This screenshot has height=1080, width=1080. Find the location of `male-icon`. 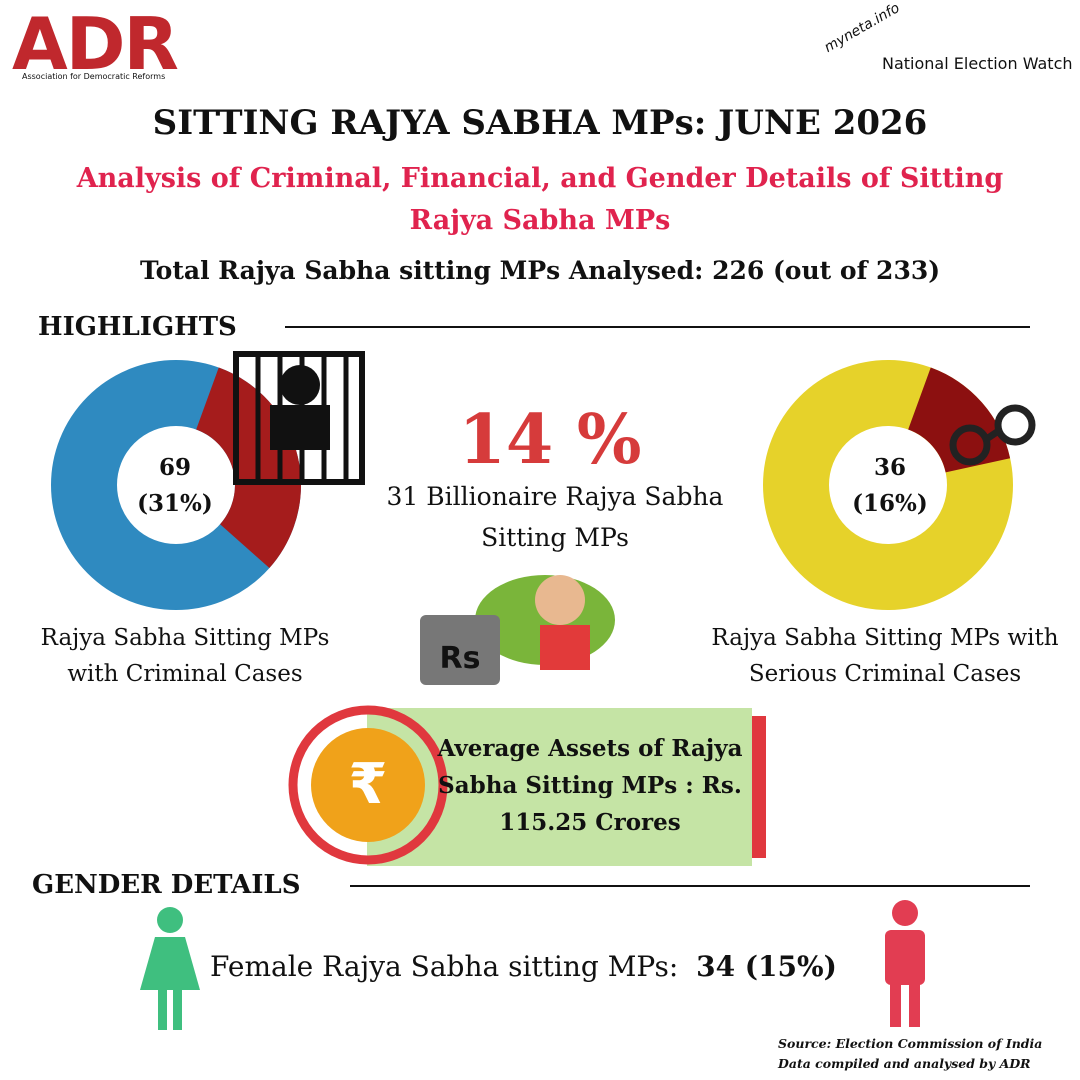

male-icon is located at coordinates (905, 963).